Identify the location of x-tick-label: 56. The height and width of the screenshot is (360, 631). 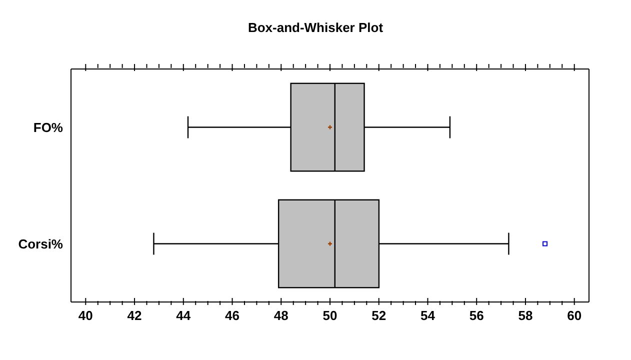
(476, 315).